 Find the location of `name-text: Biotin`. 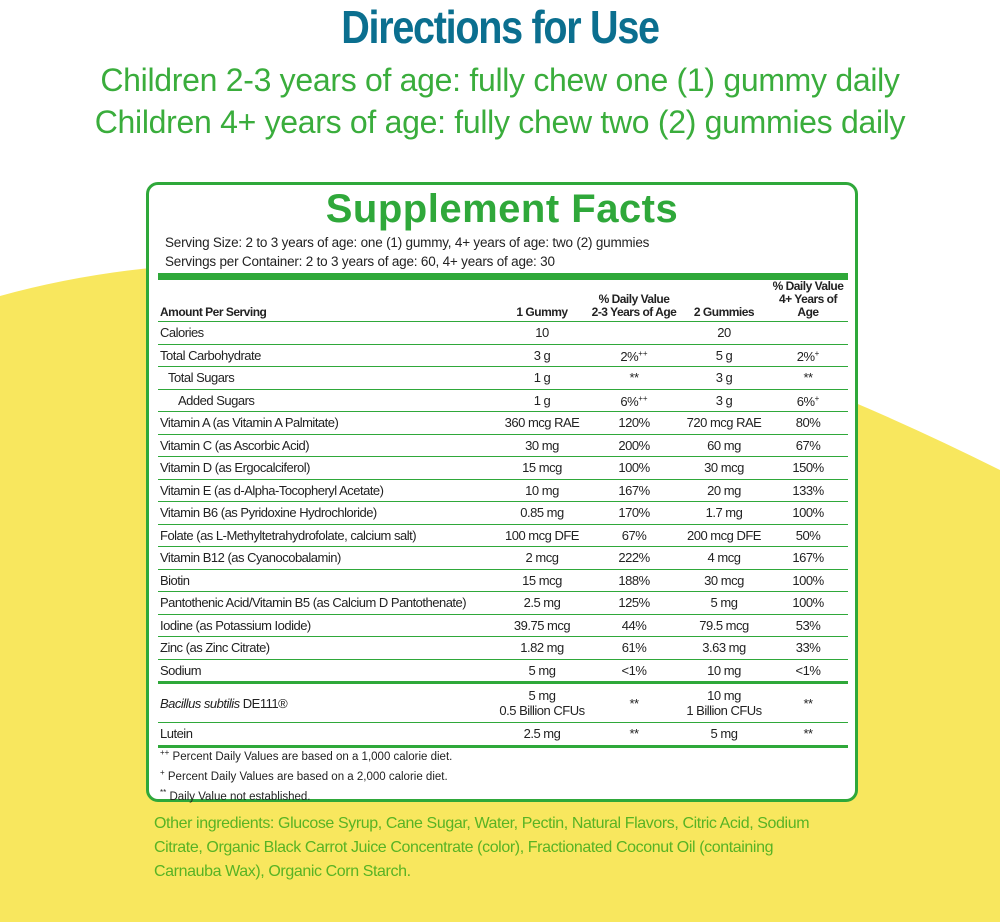

name-text: Biotin is located at coordinates (175, 580).